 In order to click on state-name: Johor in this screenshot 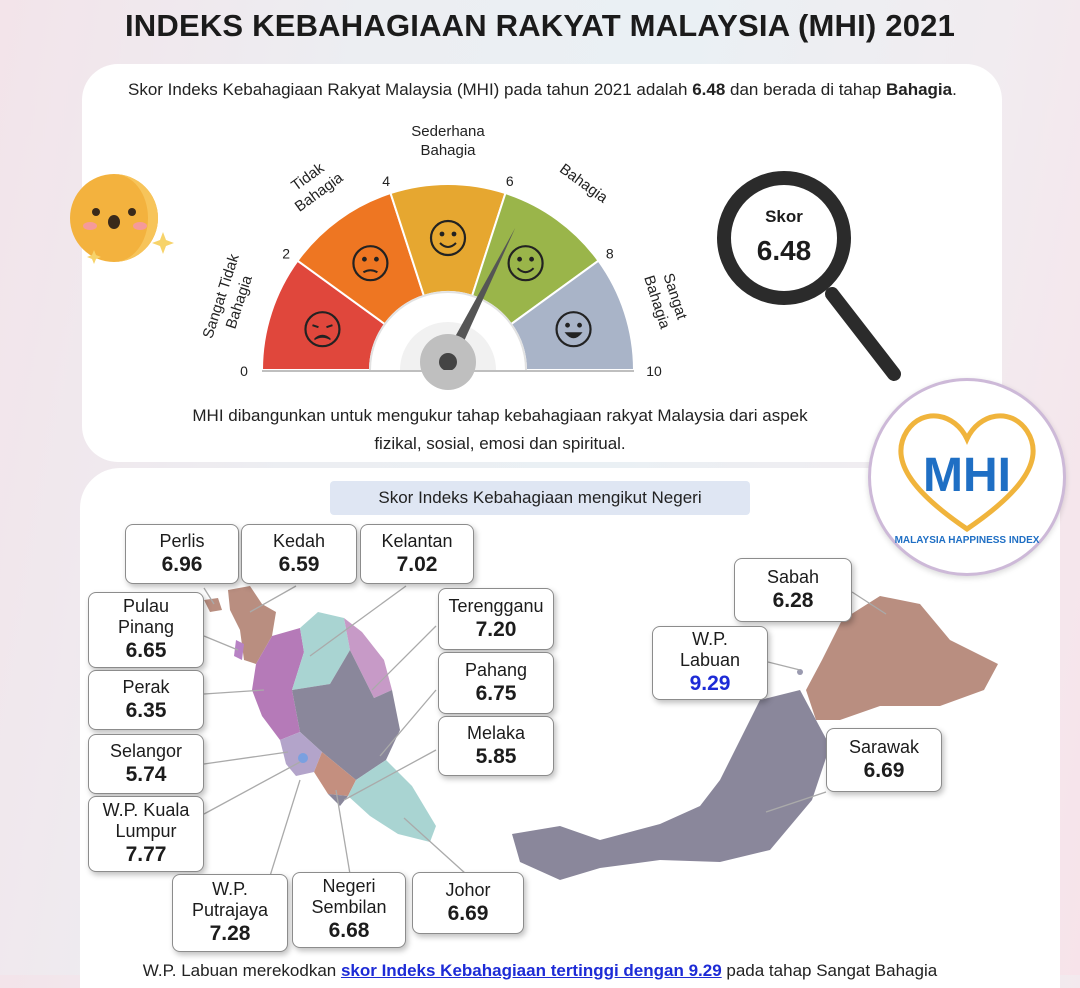, I will do `click(468, 889)`.